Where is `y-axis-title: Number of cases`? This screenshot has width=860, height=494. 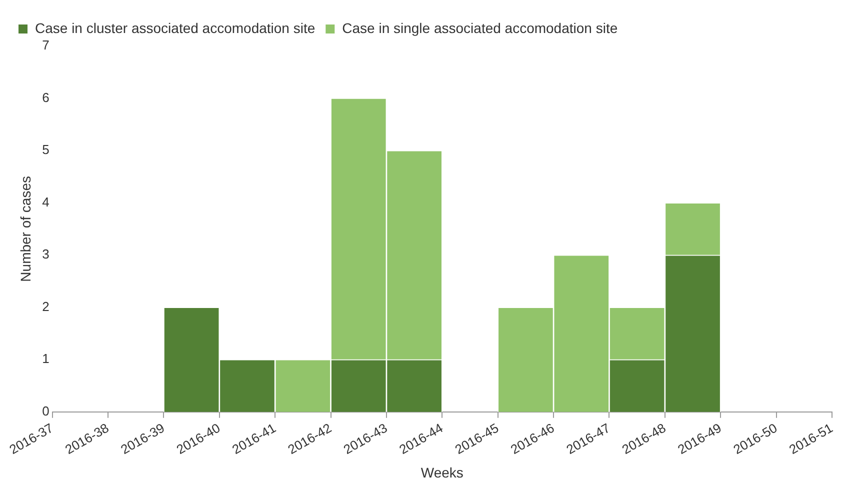
y-axis-title: Number of cases is located at coordinates (26, 229).